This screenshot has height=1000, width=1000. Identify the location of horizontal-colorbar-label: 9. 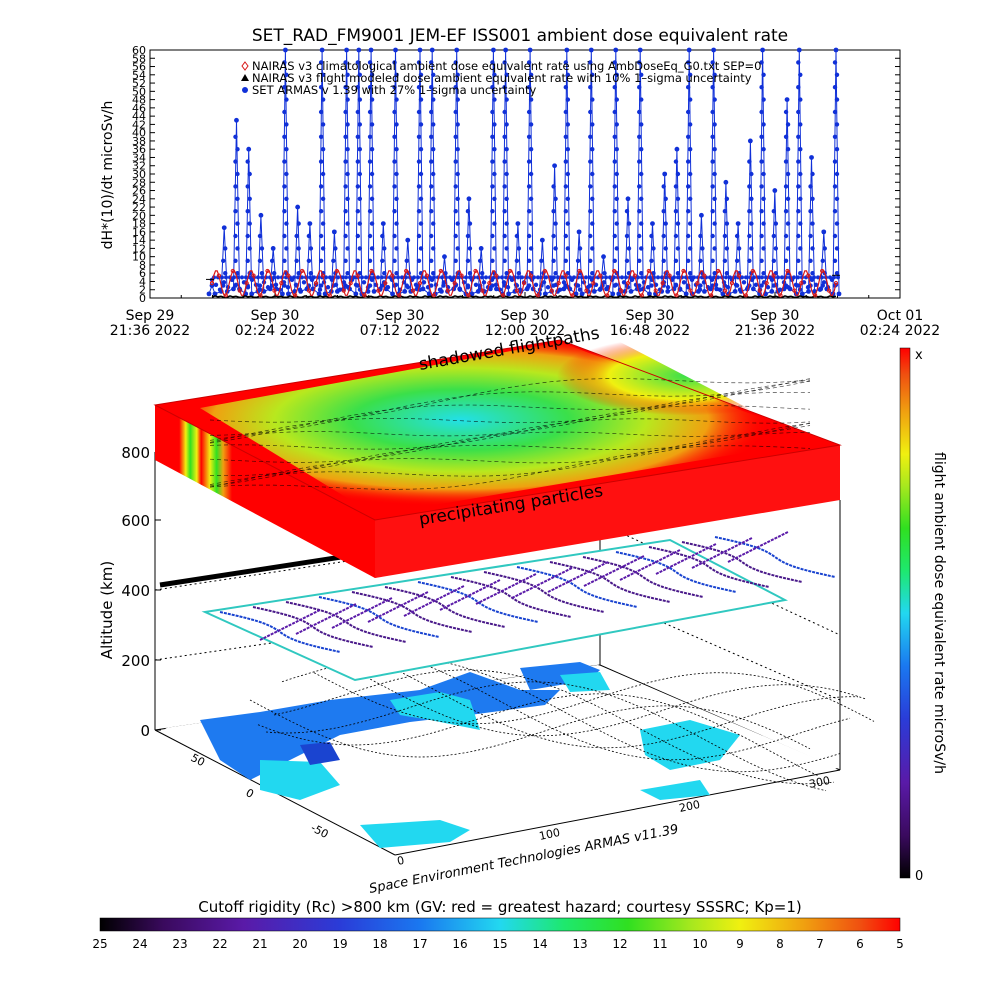
(740, 944).